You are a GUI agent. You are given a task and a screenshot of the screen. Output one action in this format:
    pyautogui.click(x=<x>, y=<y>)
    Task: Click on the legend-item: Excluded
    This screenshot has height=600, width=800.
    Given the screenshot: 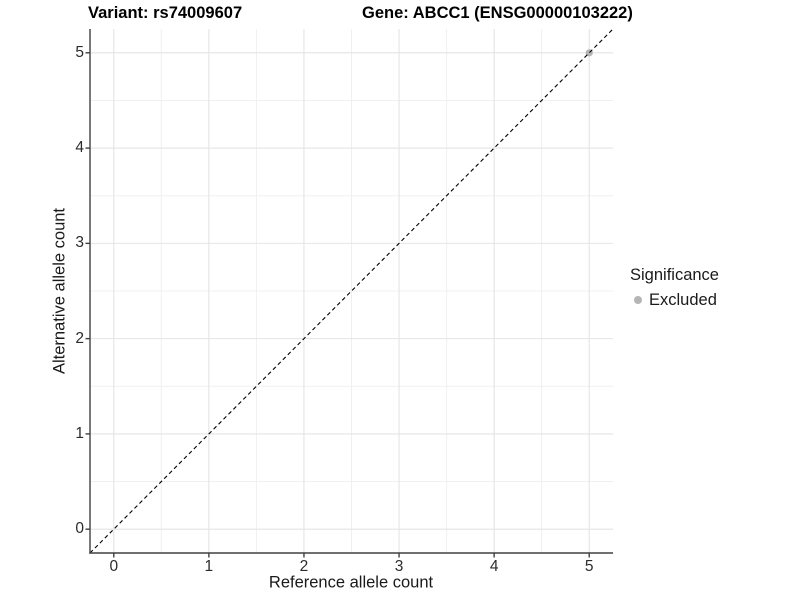 What is the action you would take?
    pyautogui.click(x=674, y=300)
    